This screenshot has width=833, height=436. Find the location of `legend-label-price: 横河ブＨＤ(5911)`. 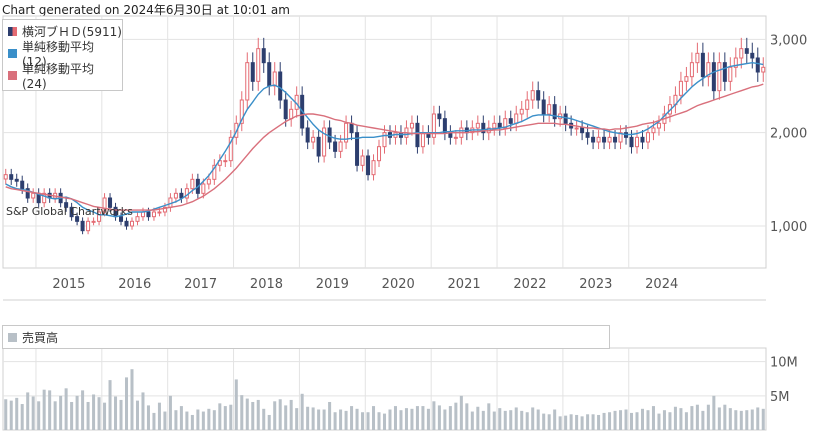

legend-label-price: 横河ブＨＤ(5911) is located at coordinates (72, 31).